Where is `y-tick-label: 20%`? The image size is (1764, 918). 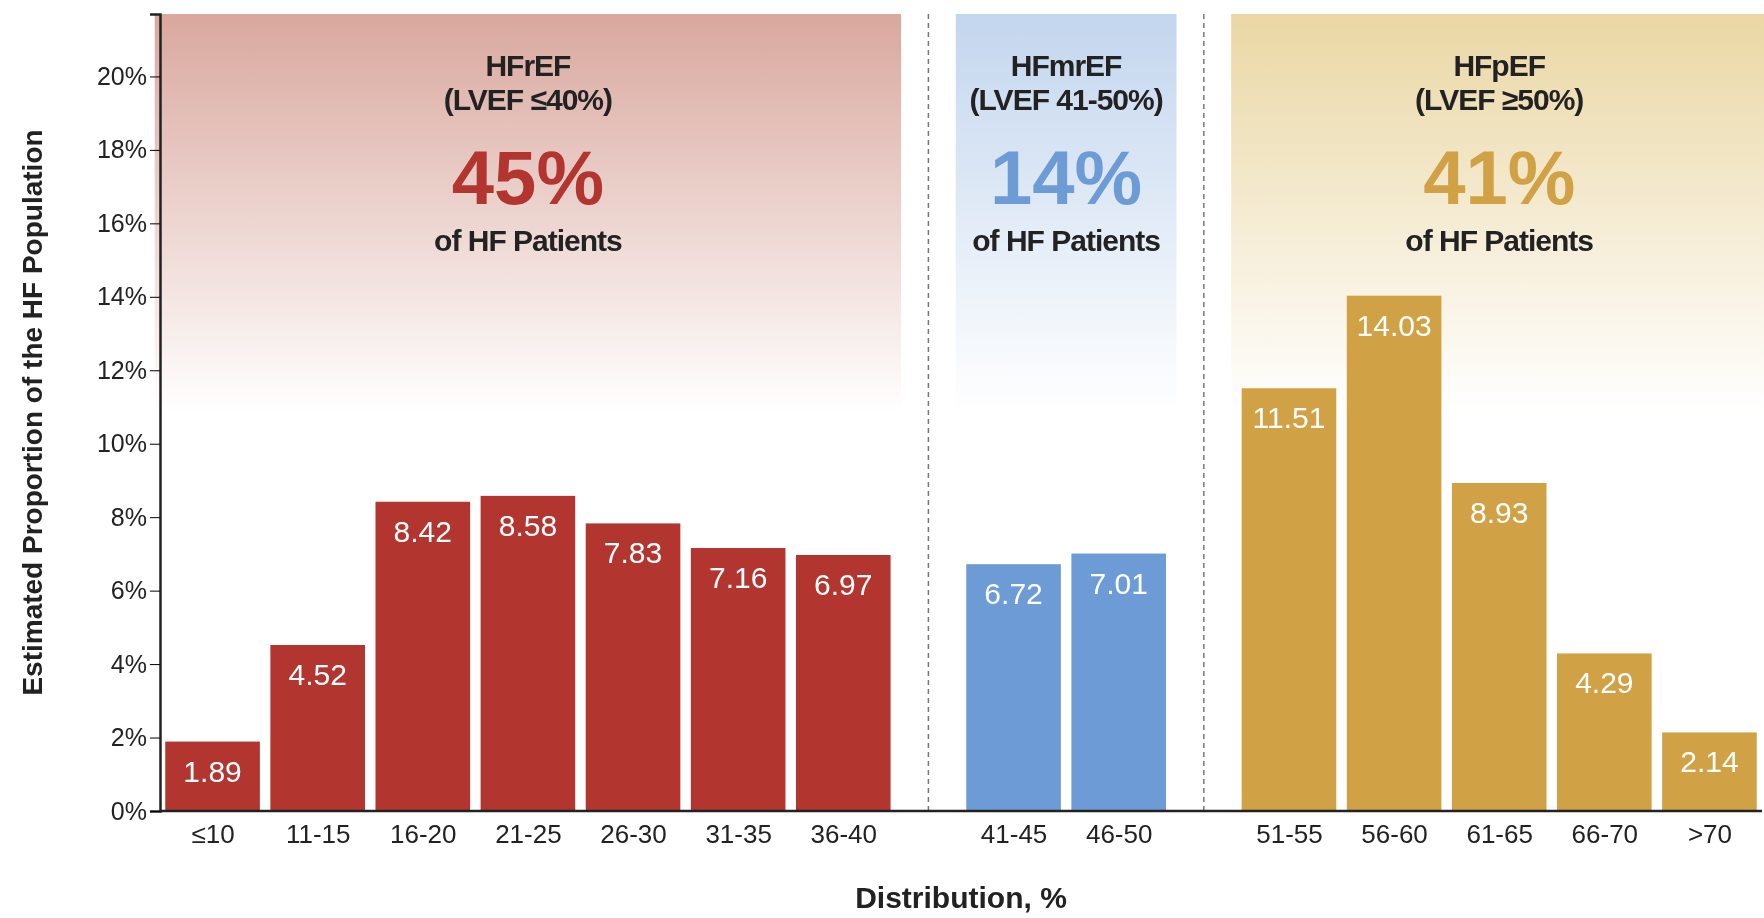
y-tick-label: 20% is located at coordinates (121, 75).